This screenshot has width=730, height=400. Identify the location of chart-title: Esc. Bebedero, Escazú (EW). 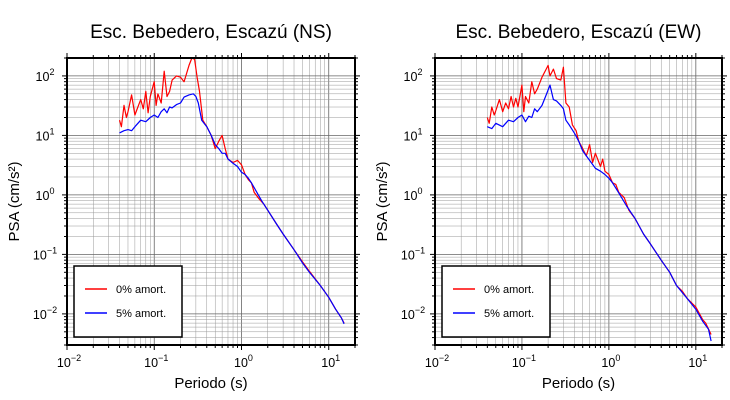
(578, 32).